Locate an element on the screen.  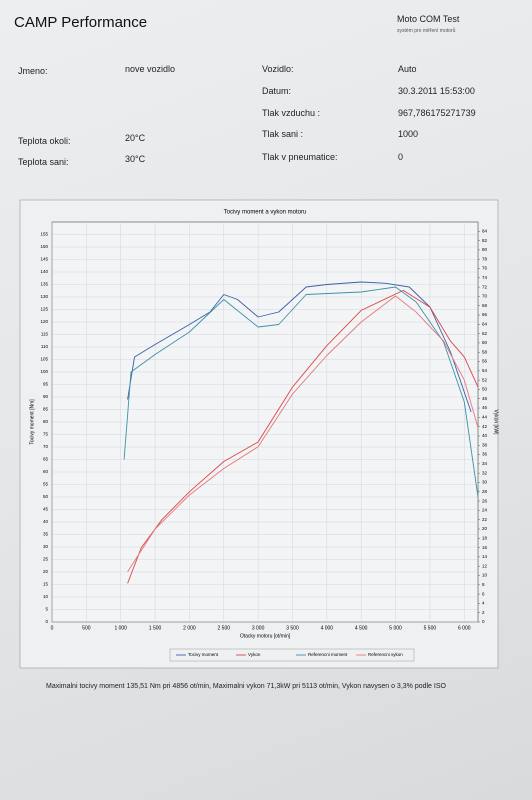
field-label: Tlak v pneumatice: is located at coordinates (300, 157).